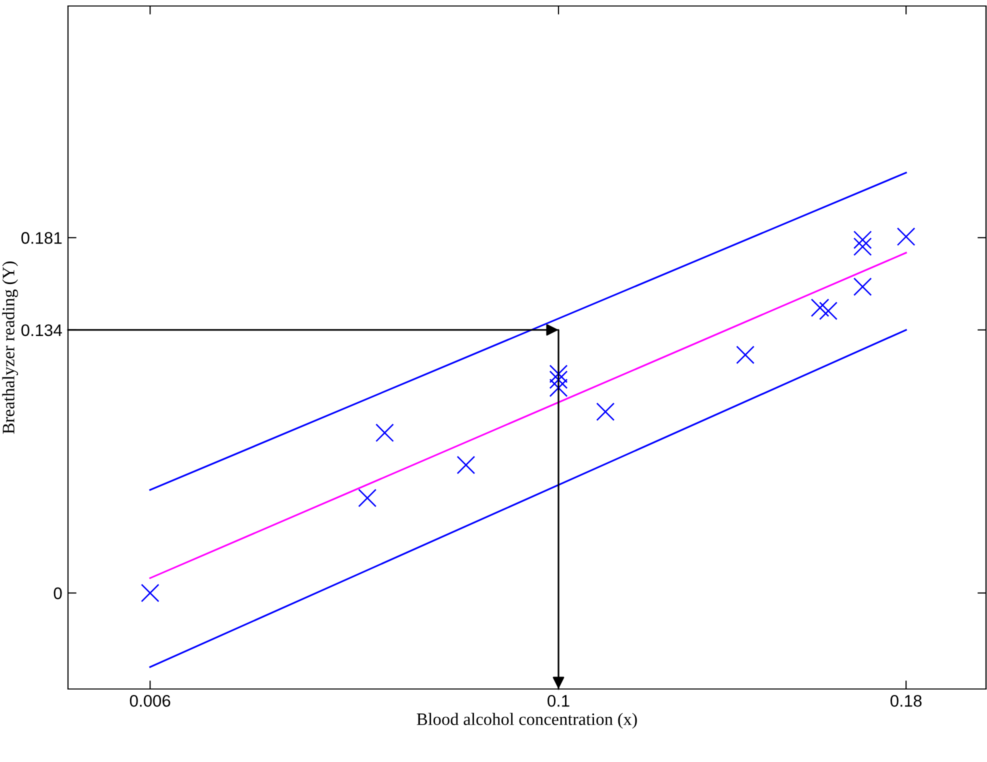  What do you see at coordinates (150, 700) in the screenshot?
I see `x-tick-label: 0.006` at bounding box center [150, 700].